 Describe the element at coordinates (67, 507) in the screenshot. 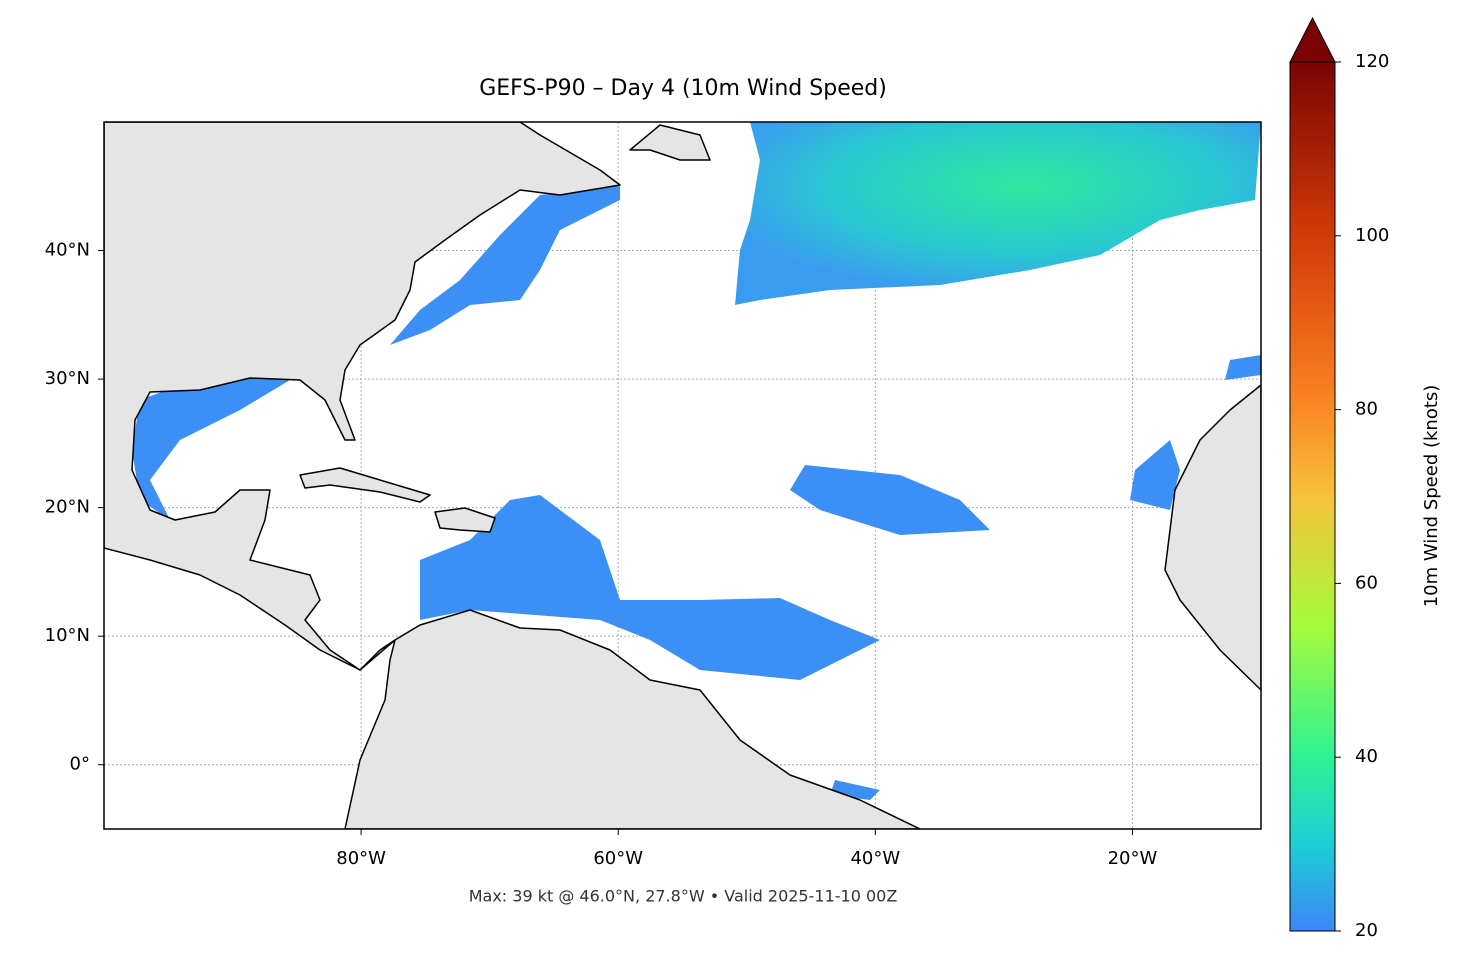

I see `y-tick-label: 20°N` at that location.